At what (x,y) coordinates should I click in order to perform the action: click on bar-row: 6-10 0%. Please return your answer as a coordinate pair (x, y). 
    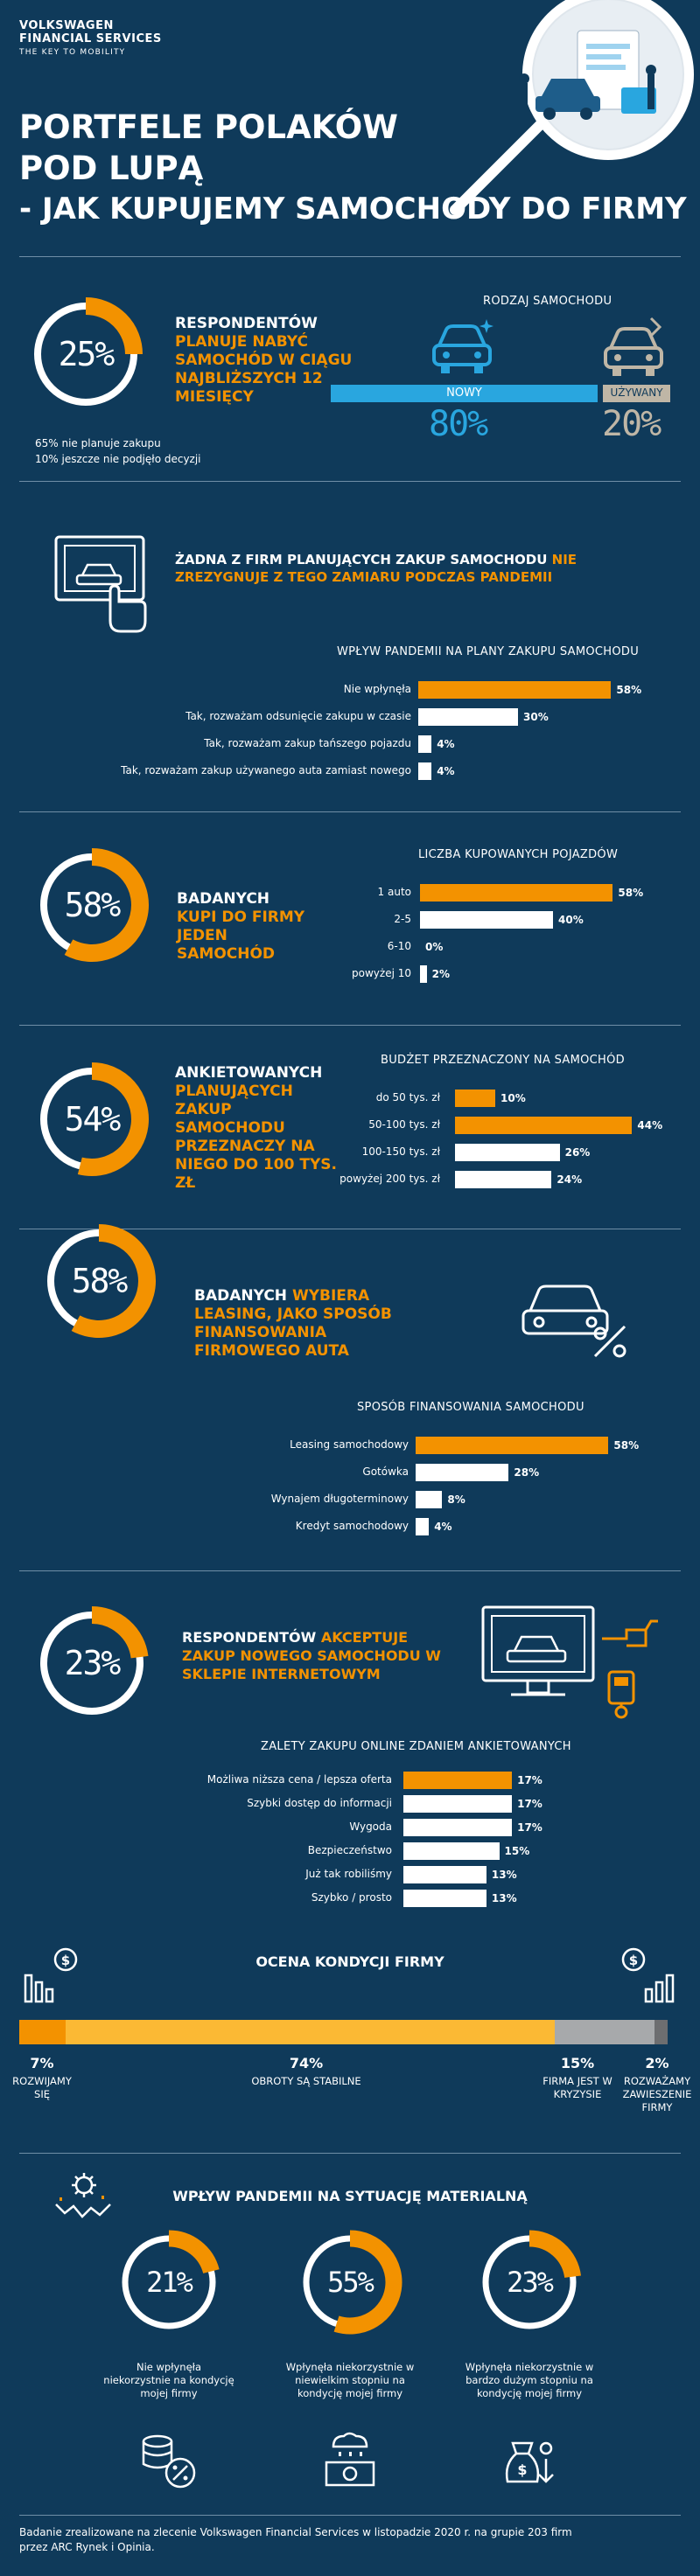
    Looking at the image, I should click on (350, 947).